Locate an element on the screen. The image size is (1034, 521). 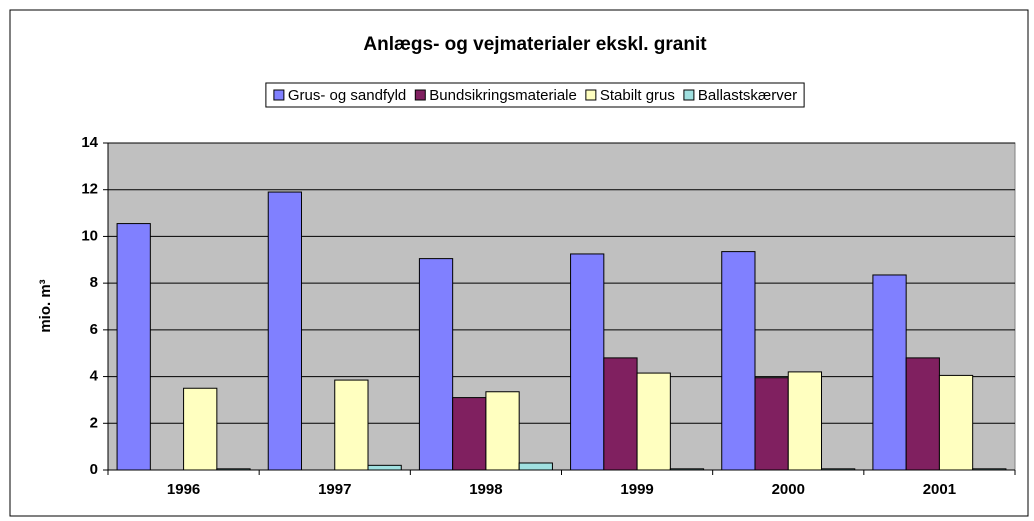
y-tick-label: 8 is located at coordinates (94, 282).